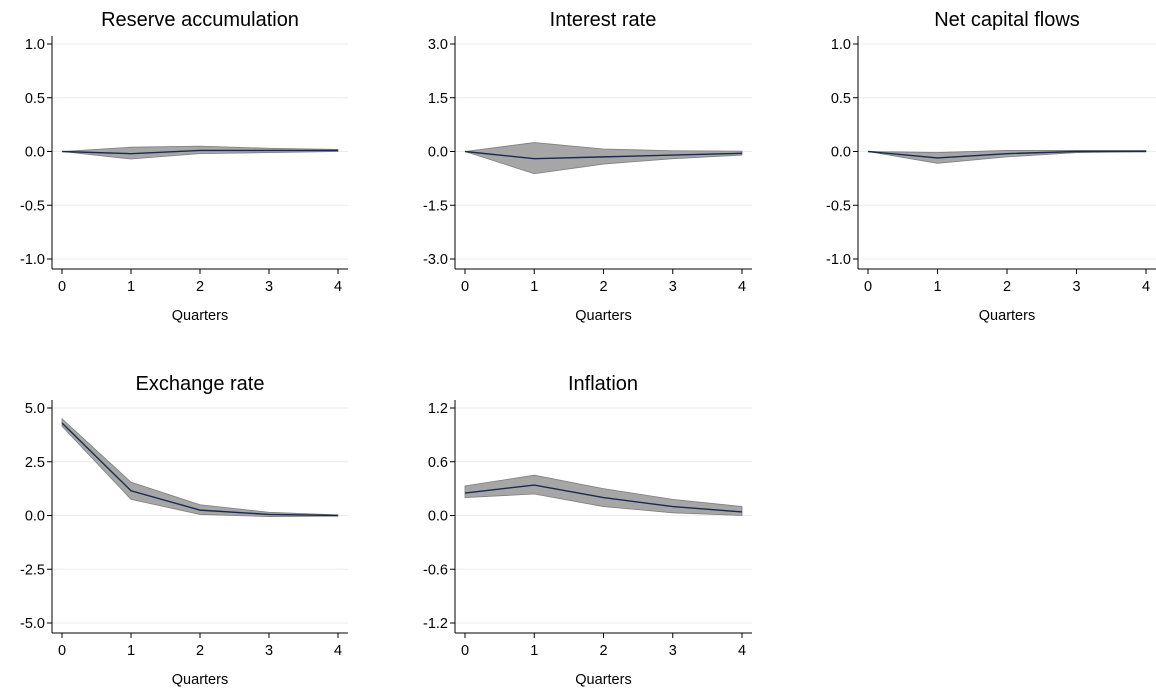 The image size is (1156, 690). I want to click on y-tick-label: -5.0, so click(32, 624).